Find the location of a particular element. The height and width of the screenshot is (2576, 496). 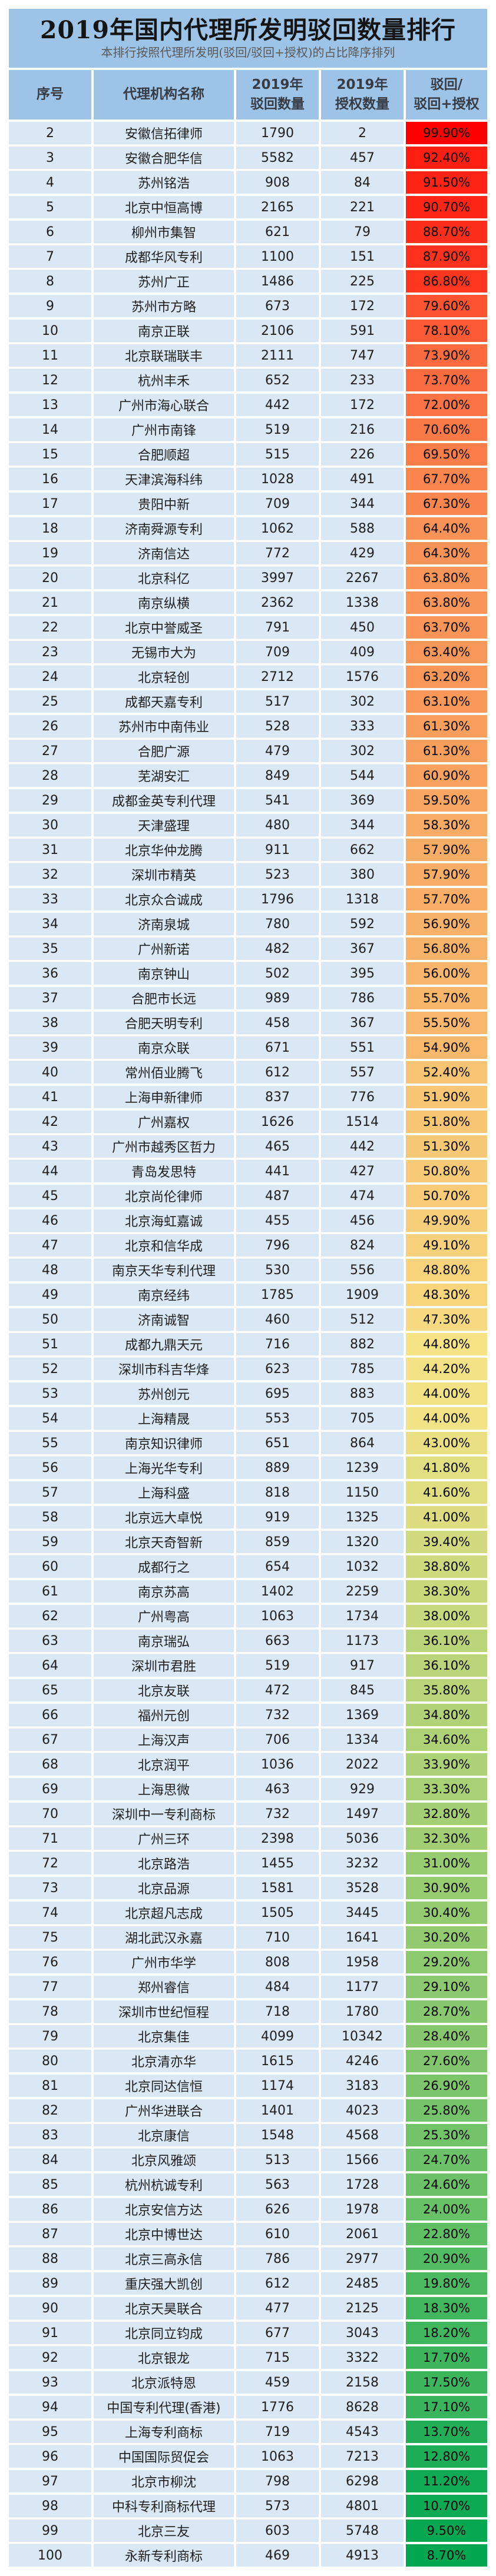

table-row: 30 天津盛理 480 344 58.30% is located at coordinates (248, 825).